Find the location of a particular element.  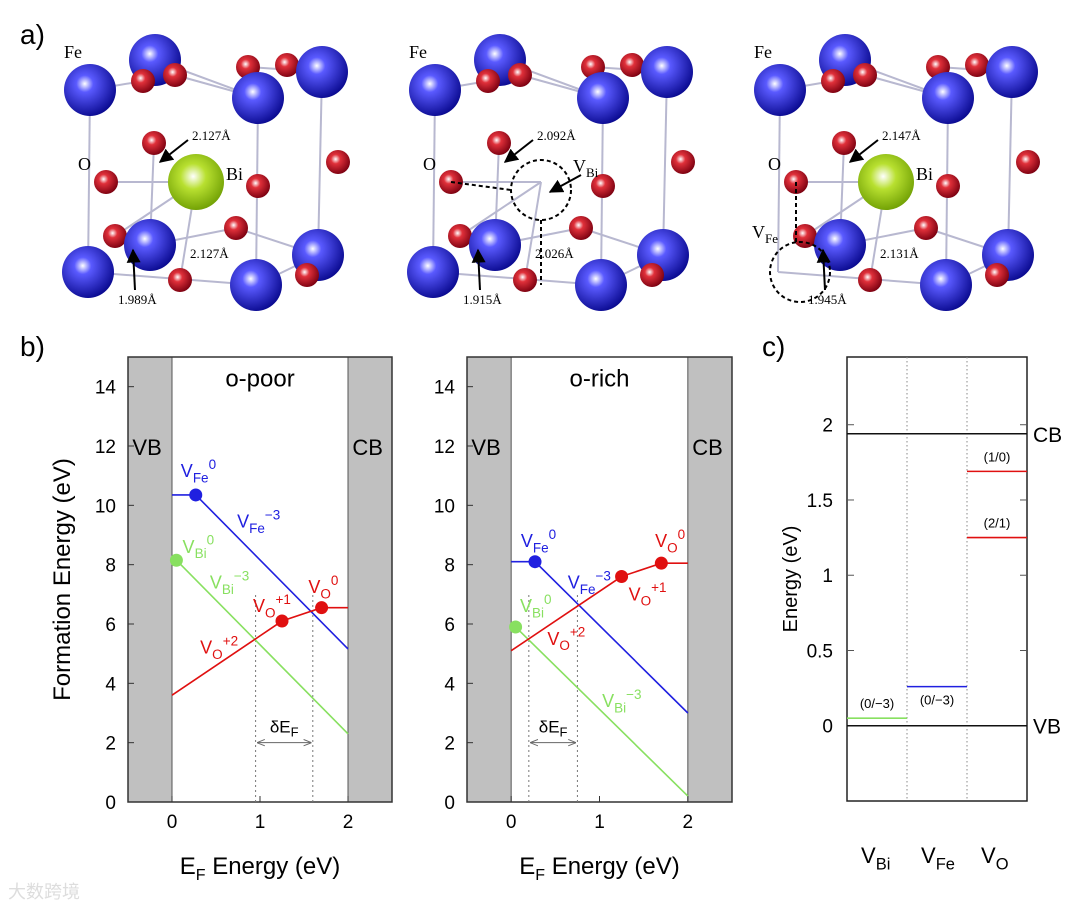

x-axis-title-base: E is located at coordinates (188, 866).